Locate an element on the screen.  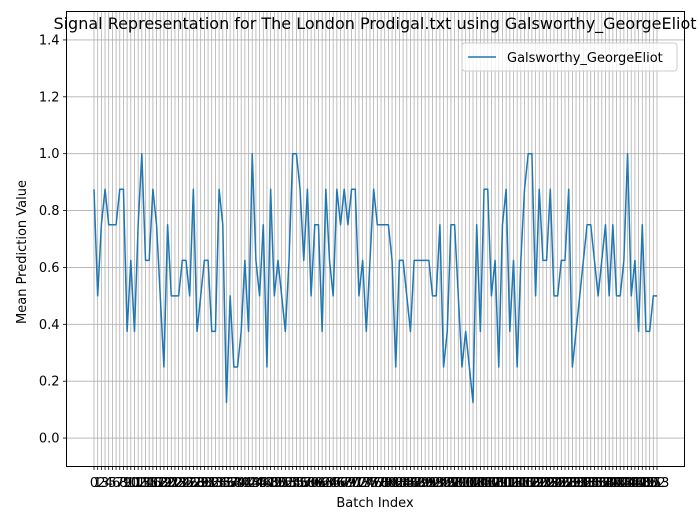
x-tick-label: 47 is located at coordinates (267, 483).